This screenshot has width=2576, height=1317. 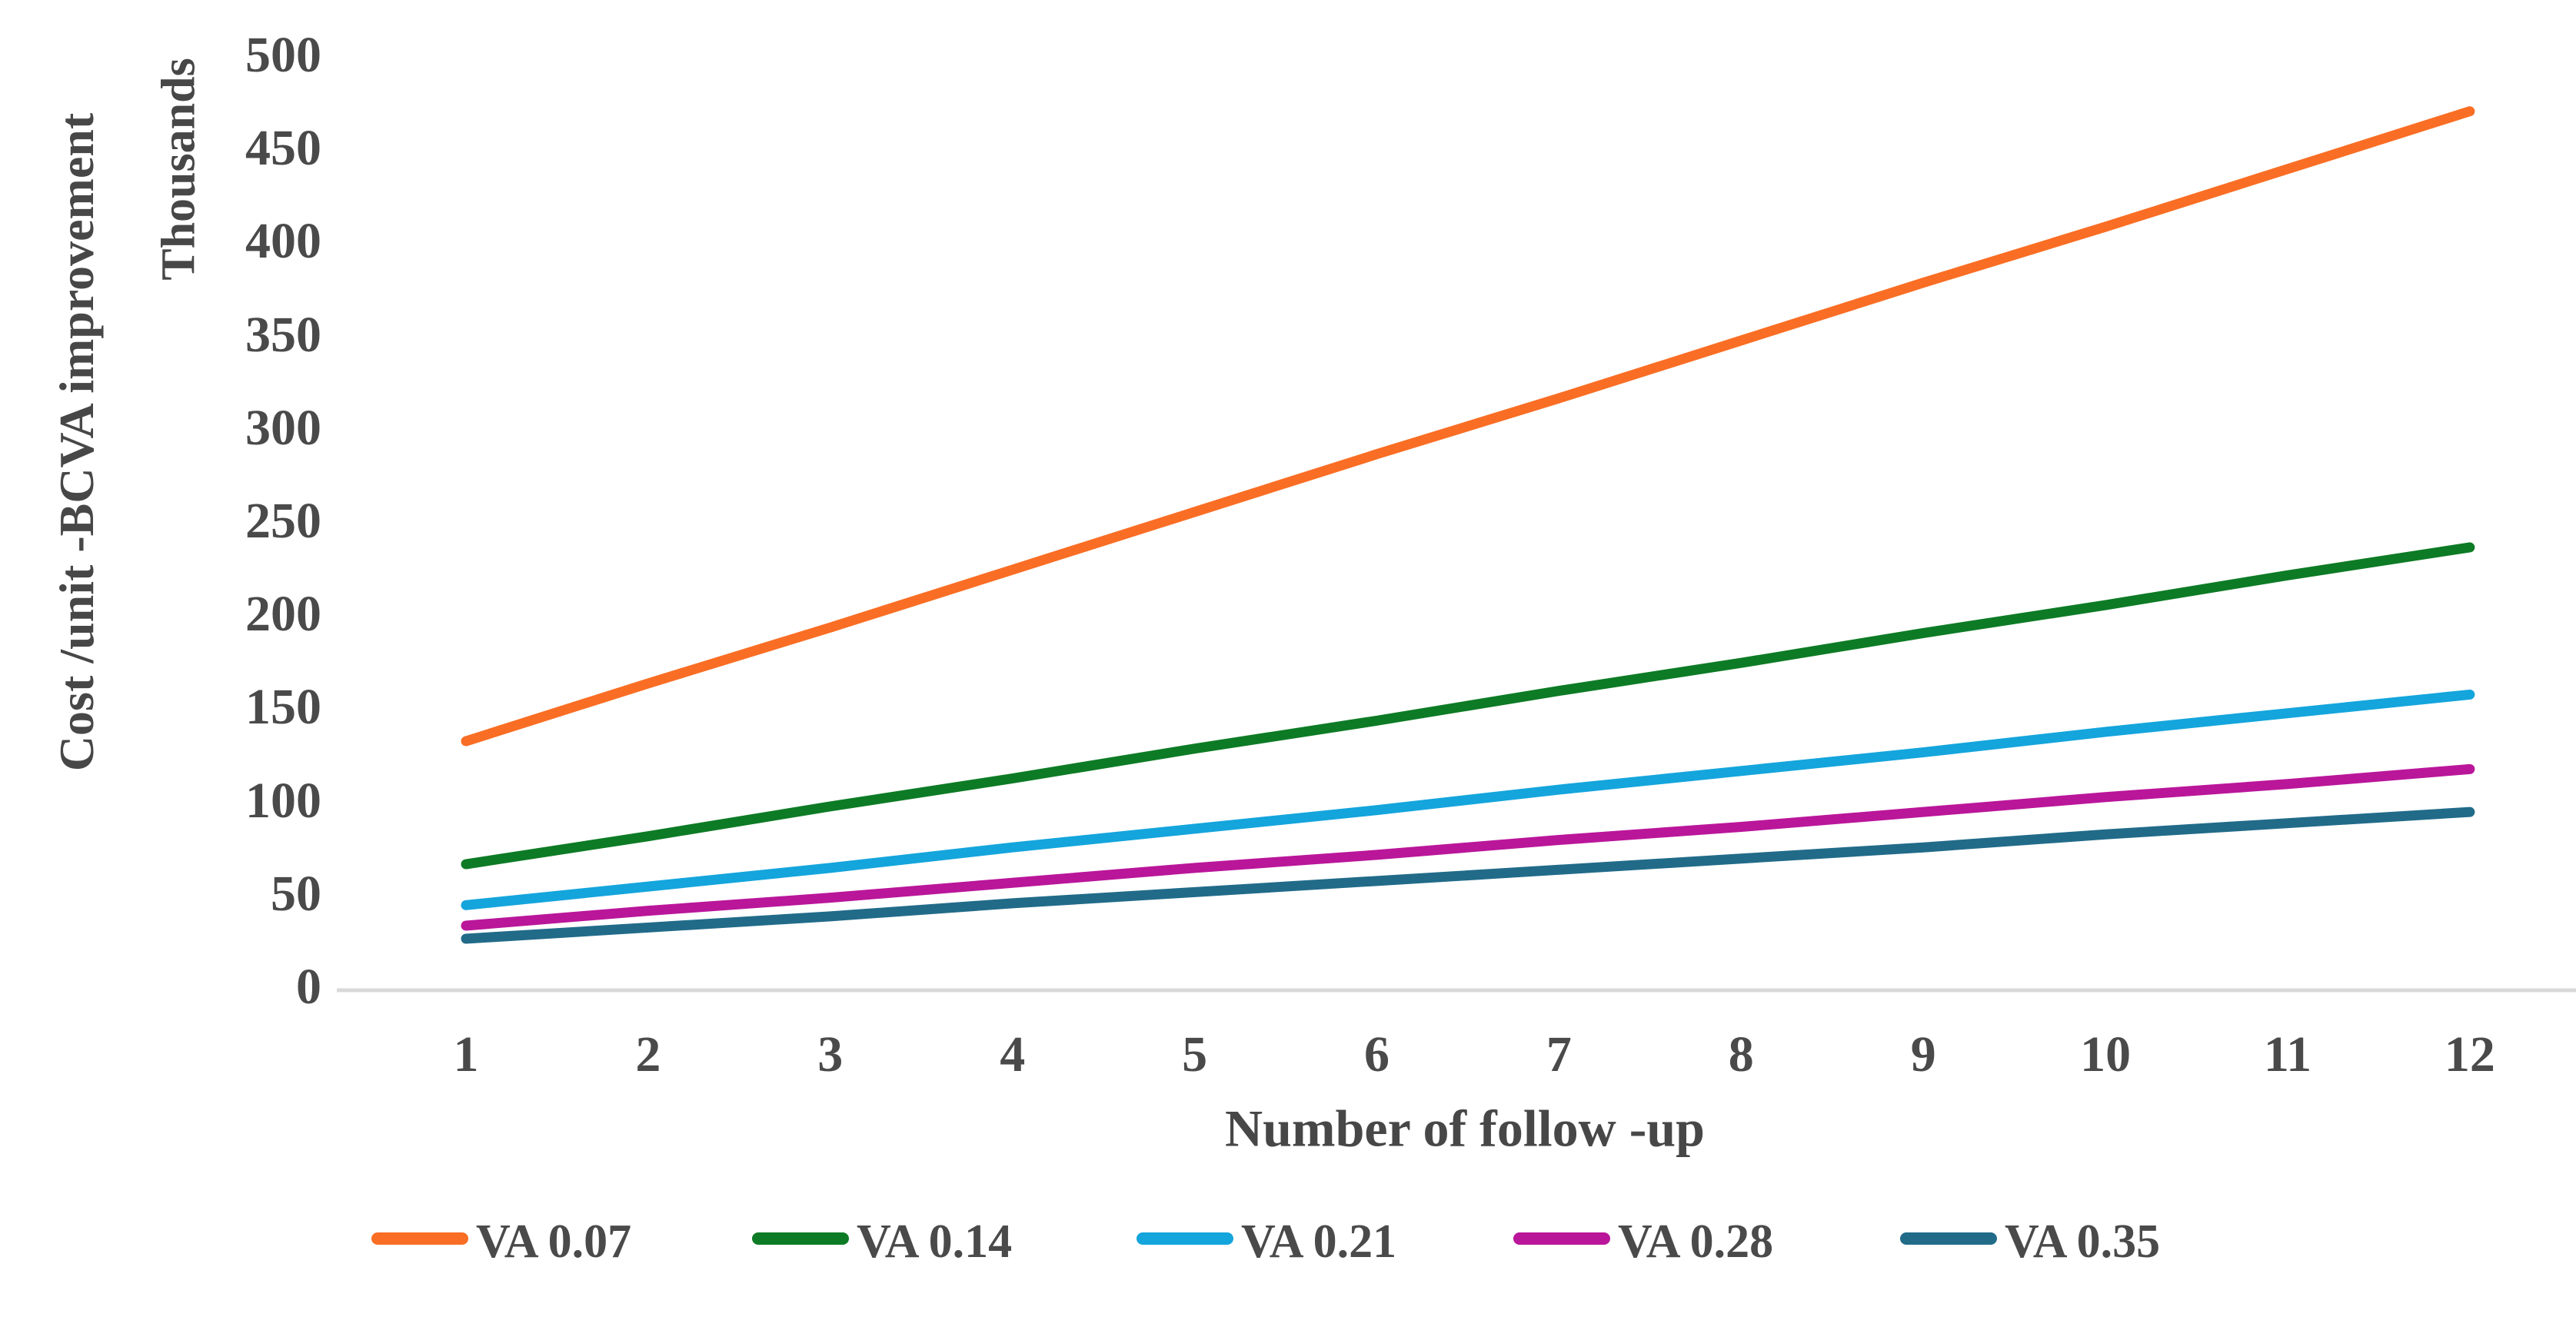 I want to click on y-tick-label-350: 350, so click(x=283, y=334).